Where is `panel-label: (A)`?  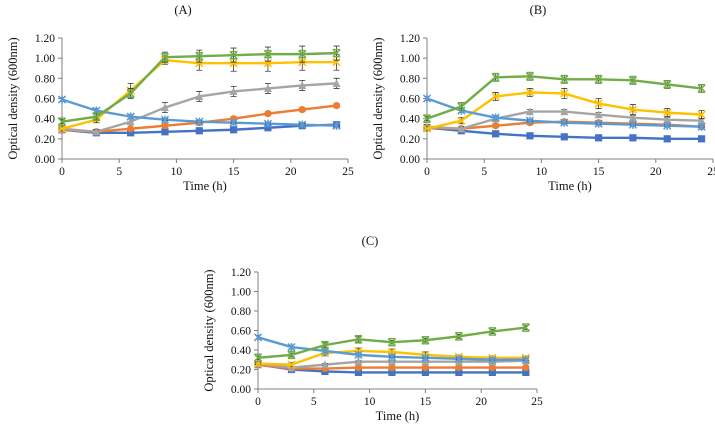 panel-label: (A) is located at coordinates (182, 10).